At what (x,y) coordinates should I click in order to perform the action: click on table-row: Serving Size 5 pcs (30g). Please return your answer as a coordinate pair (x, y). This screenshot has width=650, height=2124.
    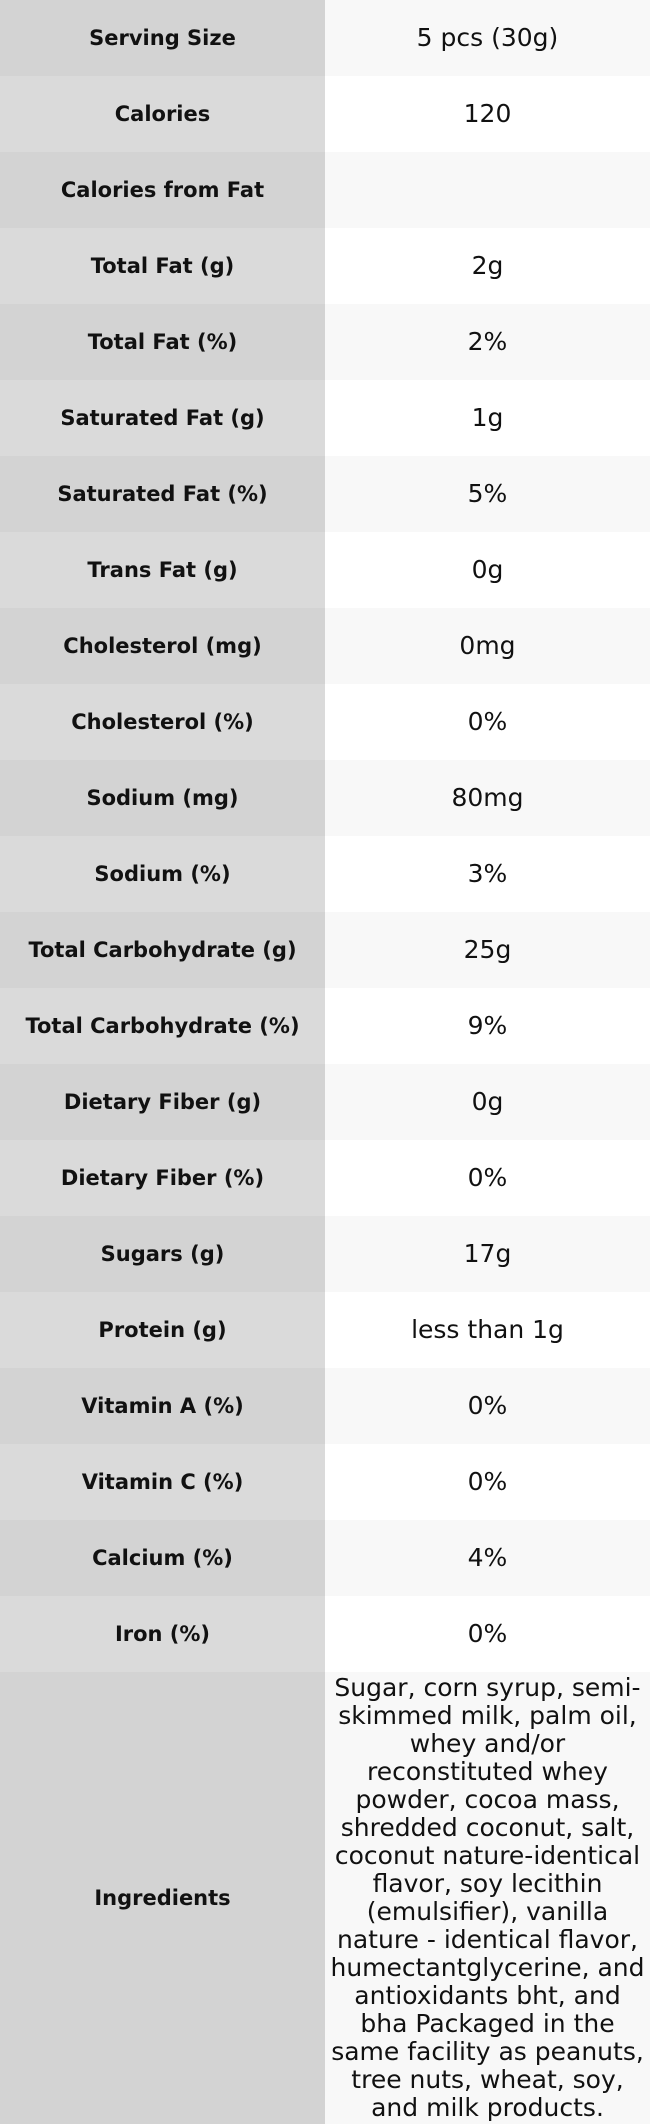
    Looking at the image, I should click on (325, 38).